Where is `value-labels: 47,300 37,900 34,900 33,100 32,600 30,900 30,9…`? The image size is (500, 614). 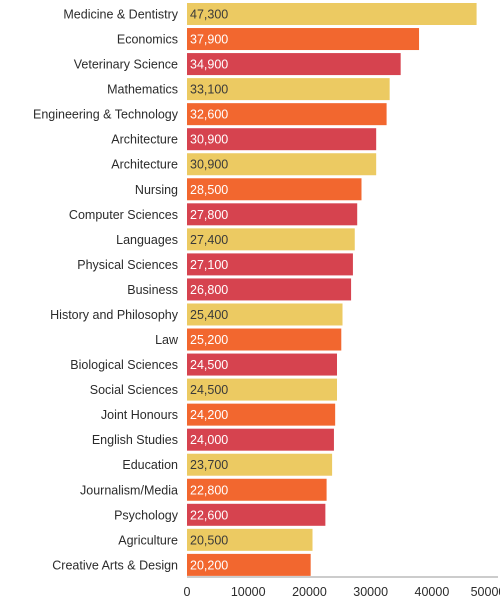
value-labels: 47,300 37,900 34,900 33,100 32,600 30,900 30,9… is located at coordinates (209, 290).